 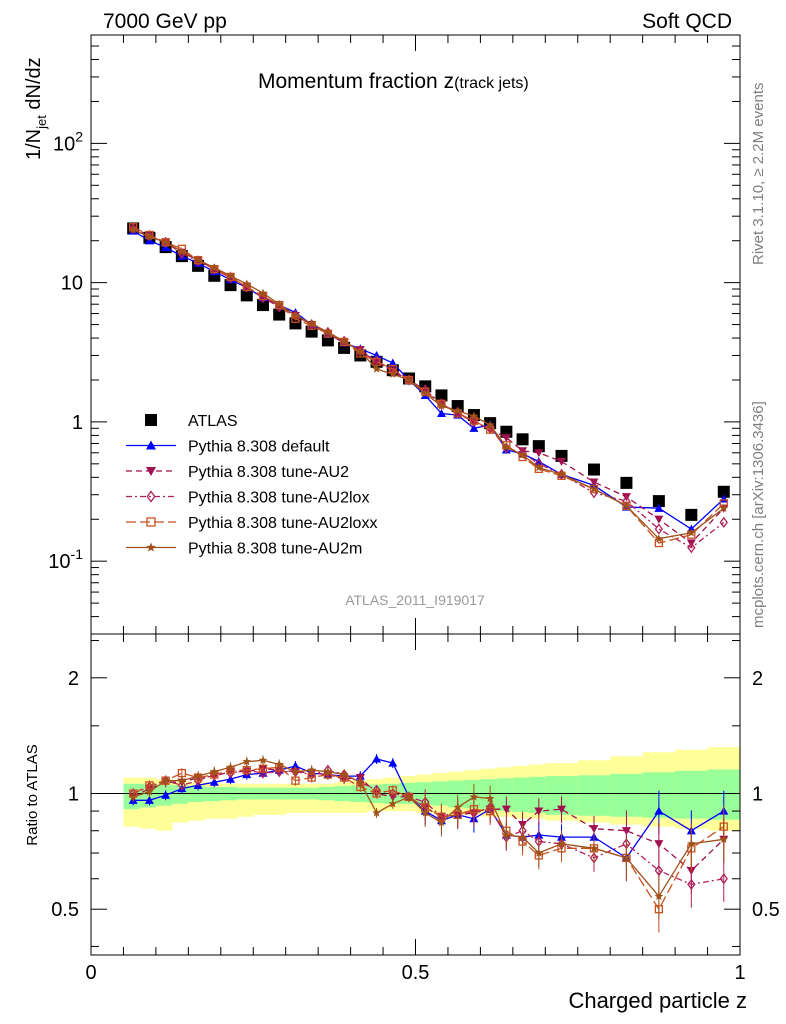 I want to click on ratio-series-line, so click(x=429, y=808).